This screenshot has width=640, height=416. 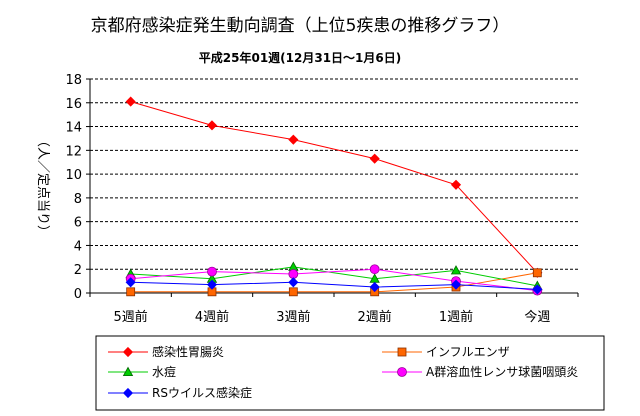 I want to click on legend-item: 感染性胃腸炎, so click(x=166, y=351).